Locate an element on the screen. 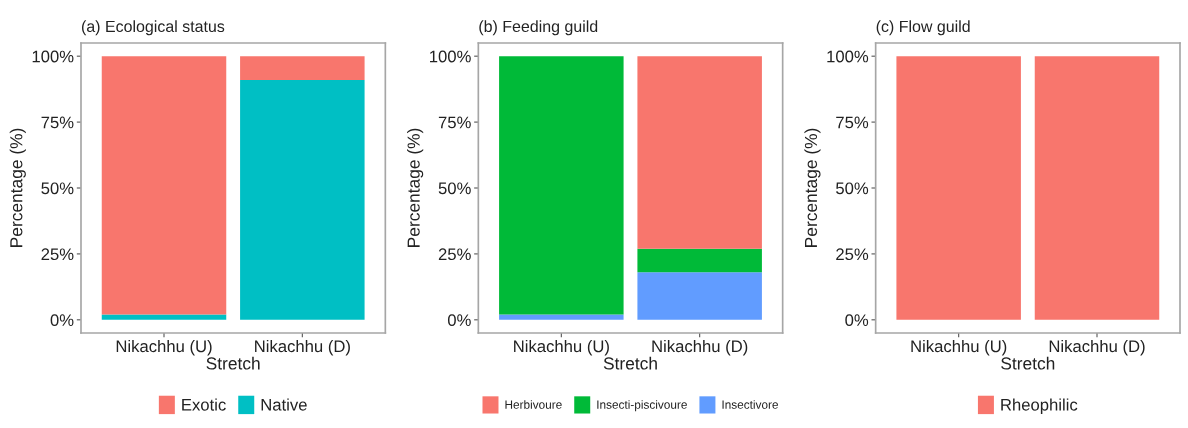  legend-label: Exotic is located at coordinates (204, 404).